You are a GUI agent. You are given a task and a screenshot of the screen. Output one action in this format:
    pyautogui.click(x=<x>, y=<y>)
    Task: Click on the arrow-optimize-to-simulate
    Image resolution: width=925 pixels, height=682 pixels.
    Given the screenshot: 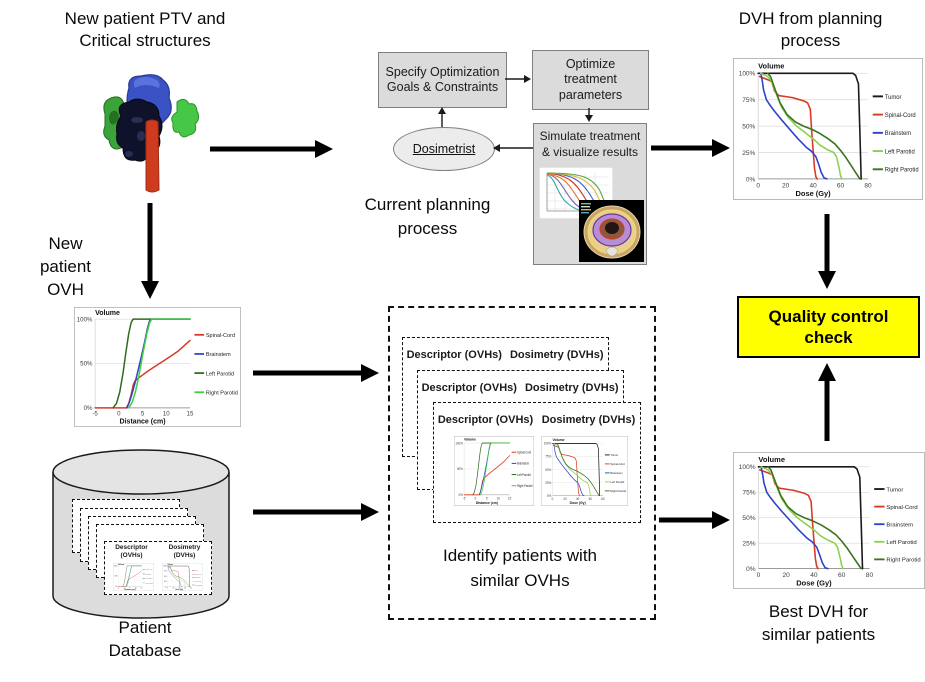 What is the action you would take?
    pyautogui.click(x=589, y=115)
    